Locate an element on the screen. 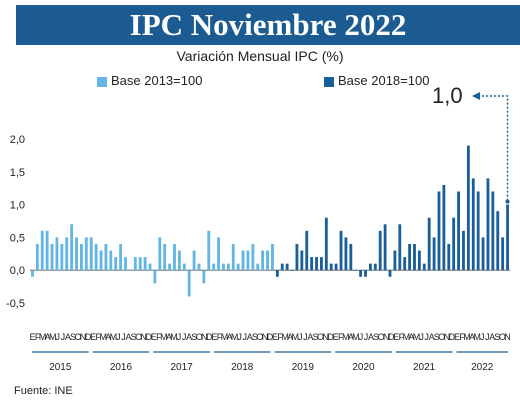  chart-subtitle: Variación Mensual IPC (%) is located at coordinates (260, 56).